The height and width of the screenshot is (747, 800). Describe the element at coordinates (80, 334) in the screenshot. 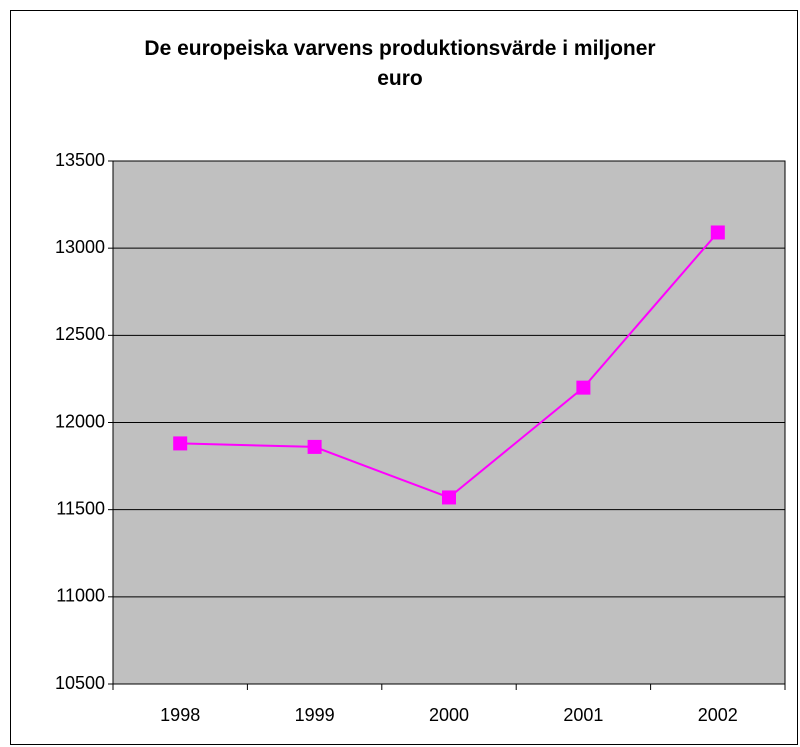

I see `y-tick-label: 12500` at that location.